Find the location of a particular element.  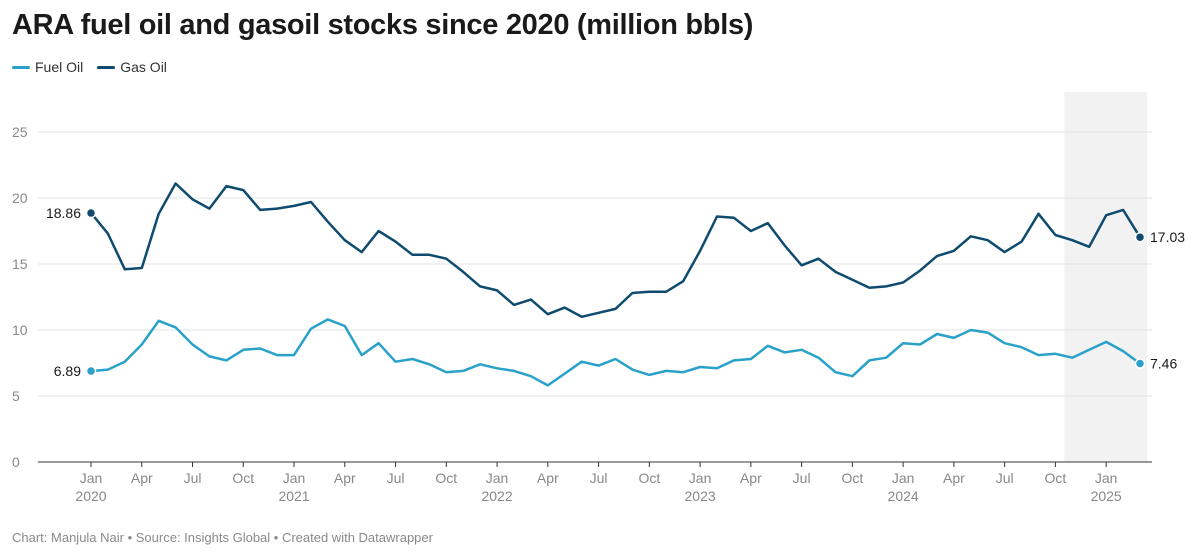

legend-label-gas-oil: Gas Oil is located at coordinates (143, 67).